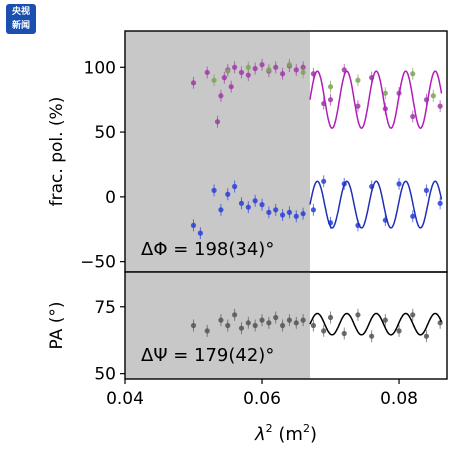  What do you see at coordinates (20, 12) in the screenshot?
I see `logo-line-1: 央视` at bounding box center [20, 12].